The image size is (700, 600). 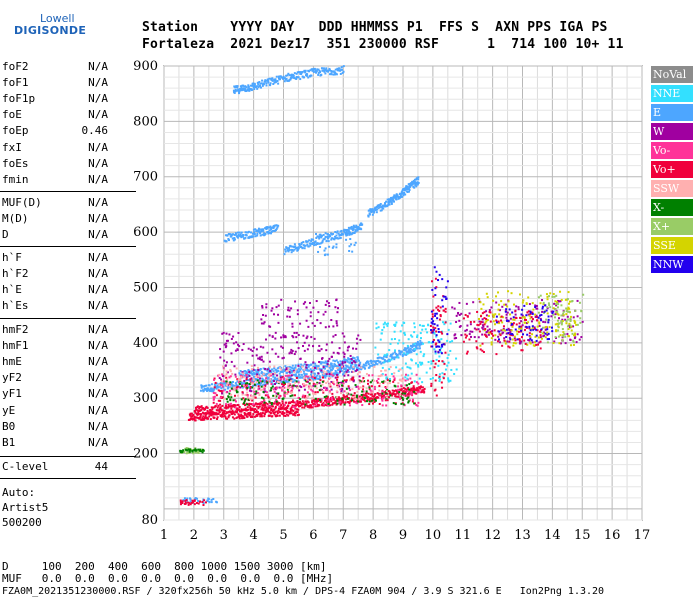 I want to click on param-label-fof1p: foF1p, so click(x=19, y=99).